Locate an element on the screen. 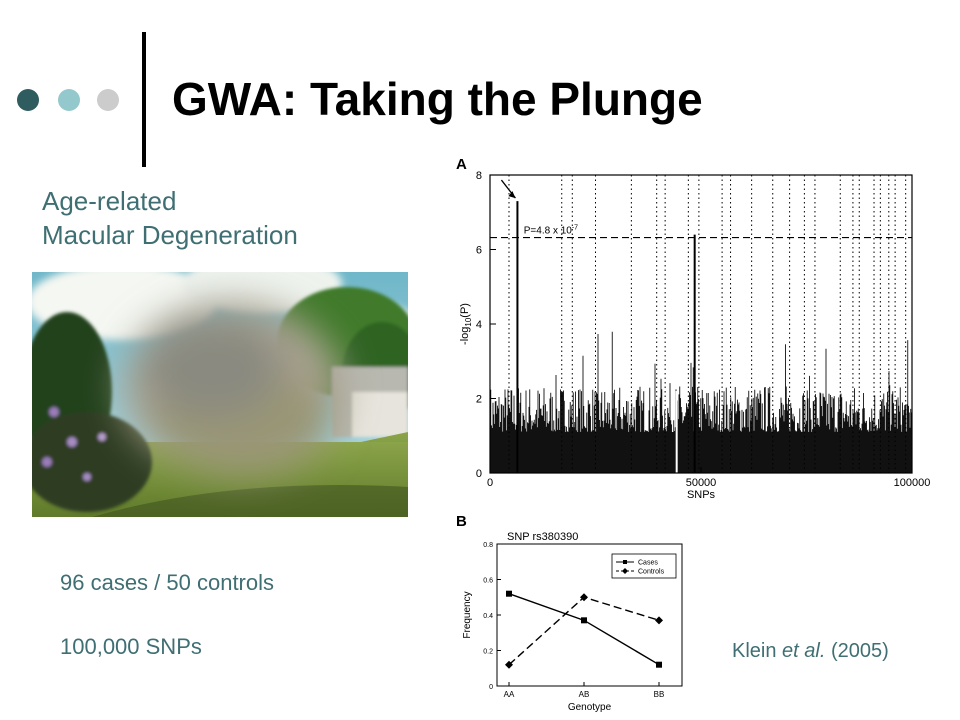  y-label-tail: (P) is located at coordinates (465, 310).